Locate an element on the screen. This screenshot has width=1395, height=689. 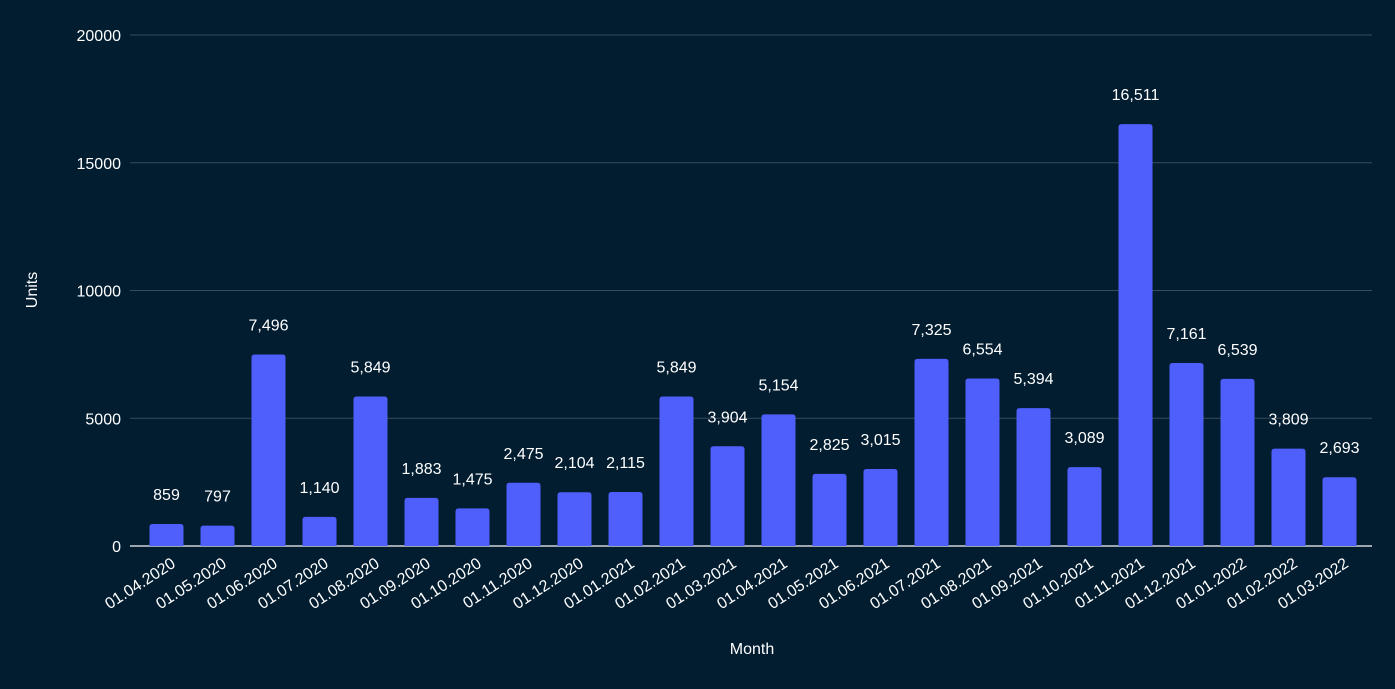
data-label: 7,325 is located at coordinates (931, 330).